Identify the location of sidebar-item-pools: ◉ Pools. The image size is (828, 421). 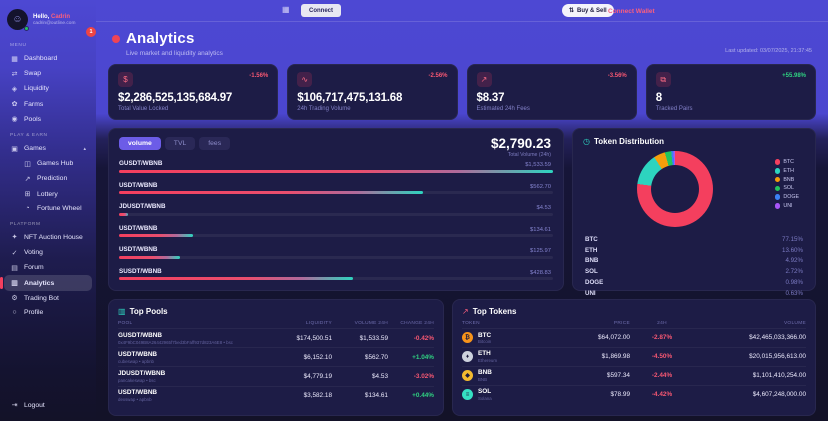
(26, 119).